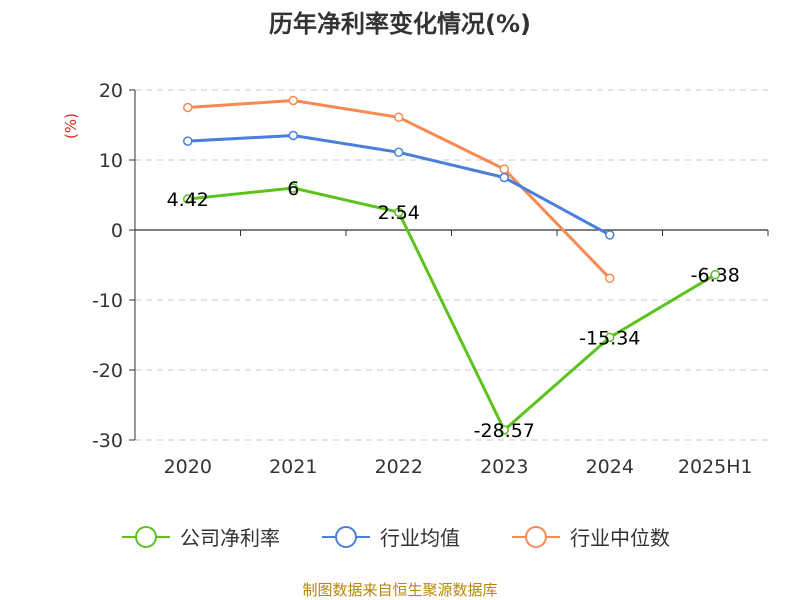 Image resolution: width=800 pixels, height=600 pixels. I want to click on y-tick-label: -30, so click(107, 441).